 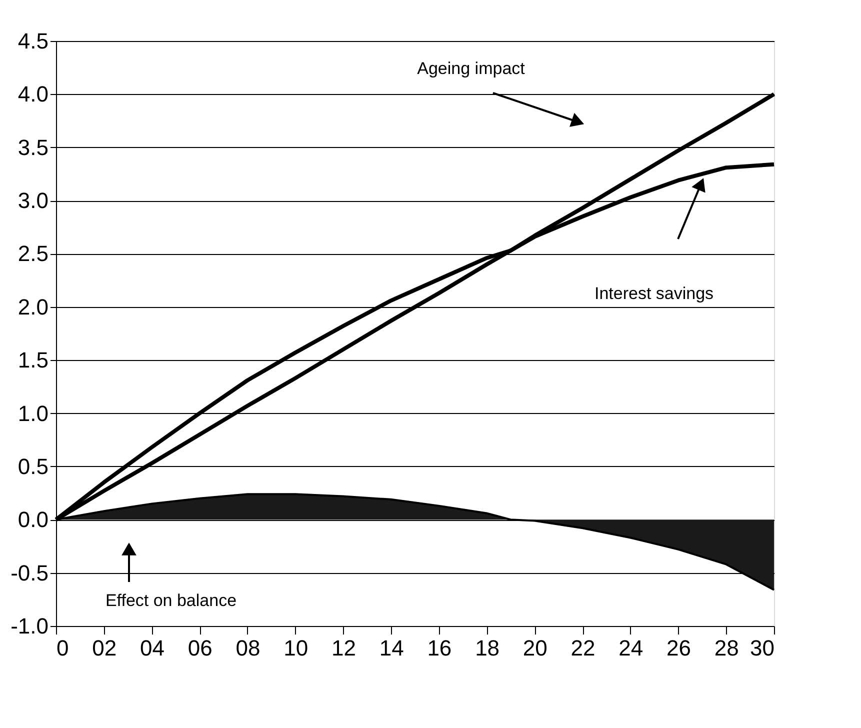 I want to click on annotation: Effect on balance, so click(x=171, y=600).